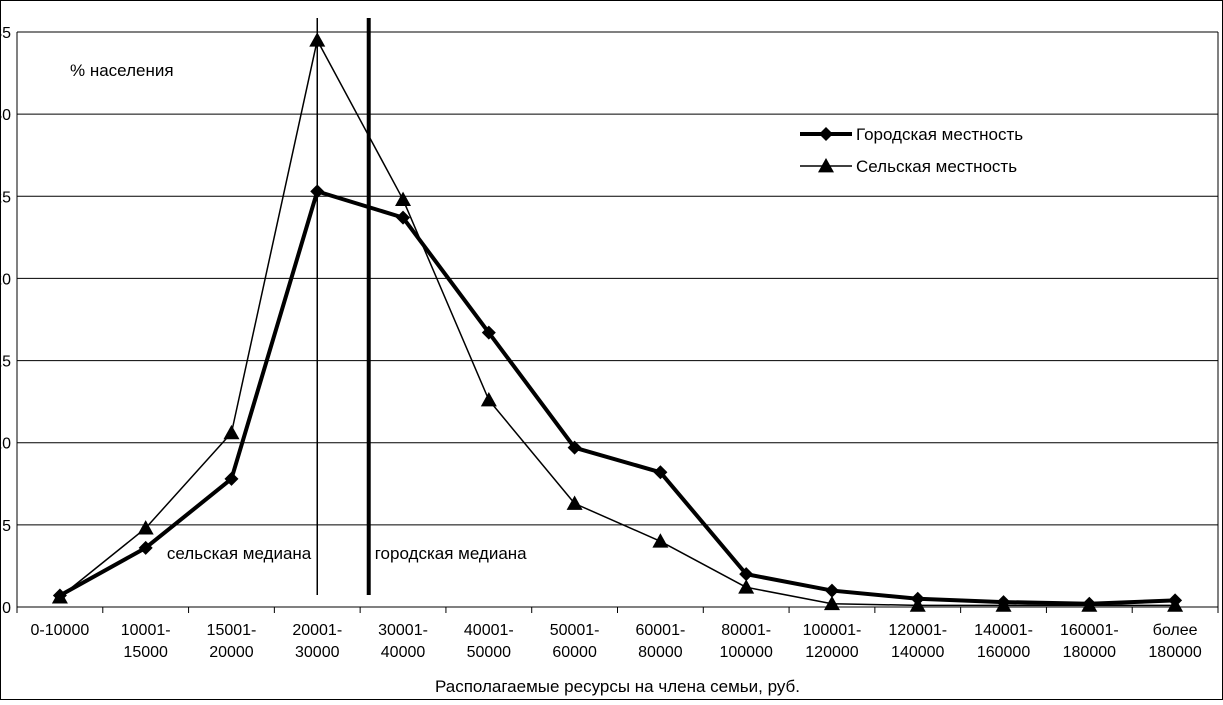 This screenshot has height=705, width=1223. I want to click on median-label: городская медиана, so click(451, 553).